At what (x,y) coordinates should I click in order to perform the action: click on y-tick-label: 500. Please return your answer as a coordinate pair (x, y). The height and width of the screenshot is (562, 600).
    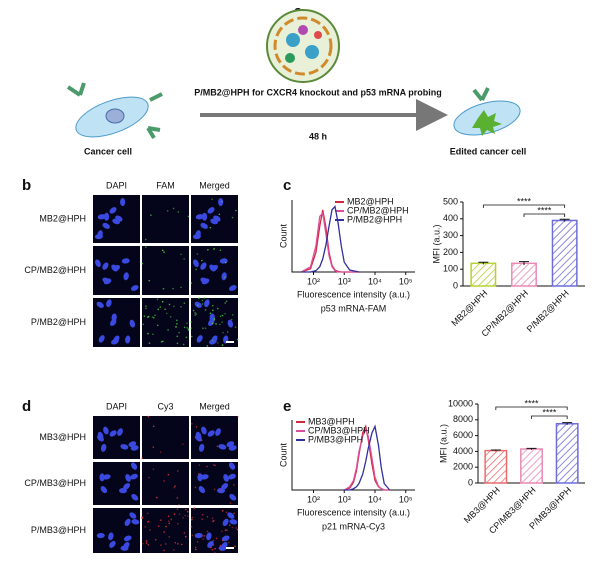
    Looking at the image, I should click on (450, 201).